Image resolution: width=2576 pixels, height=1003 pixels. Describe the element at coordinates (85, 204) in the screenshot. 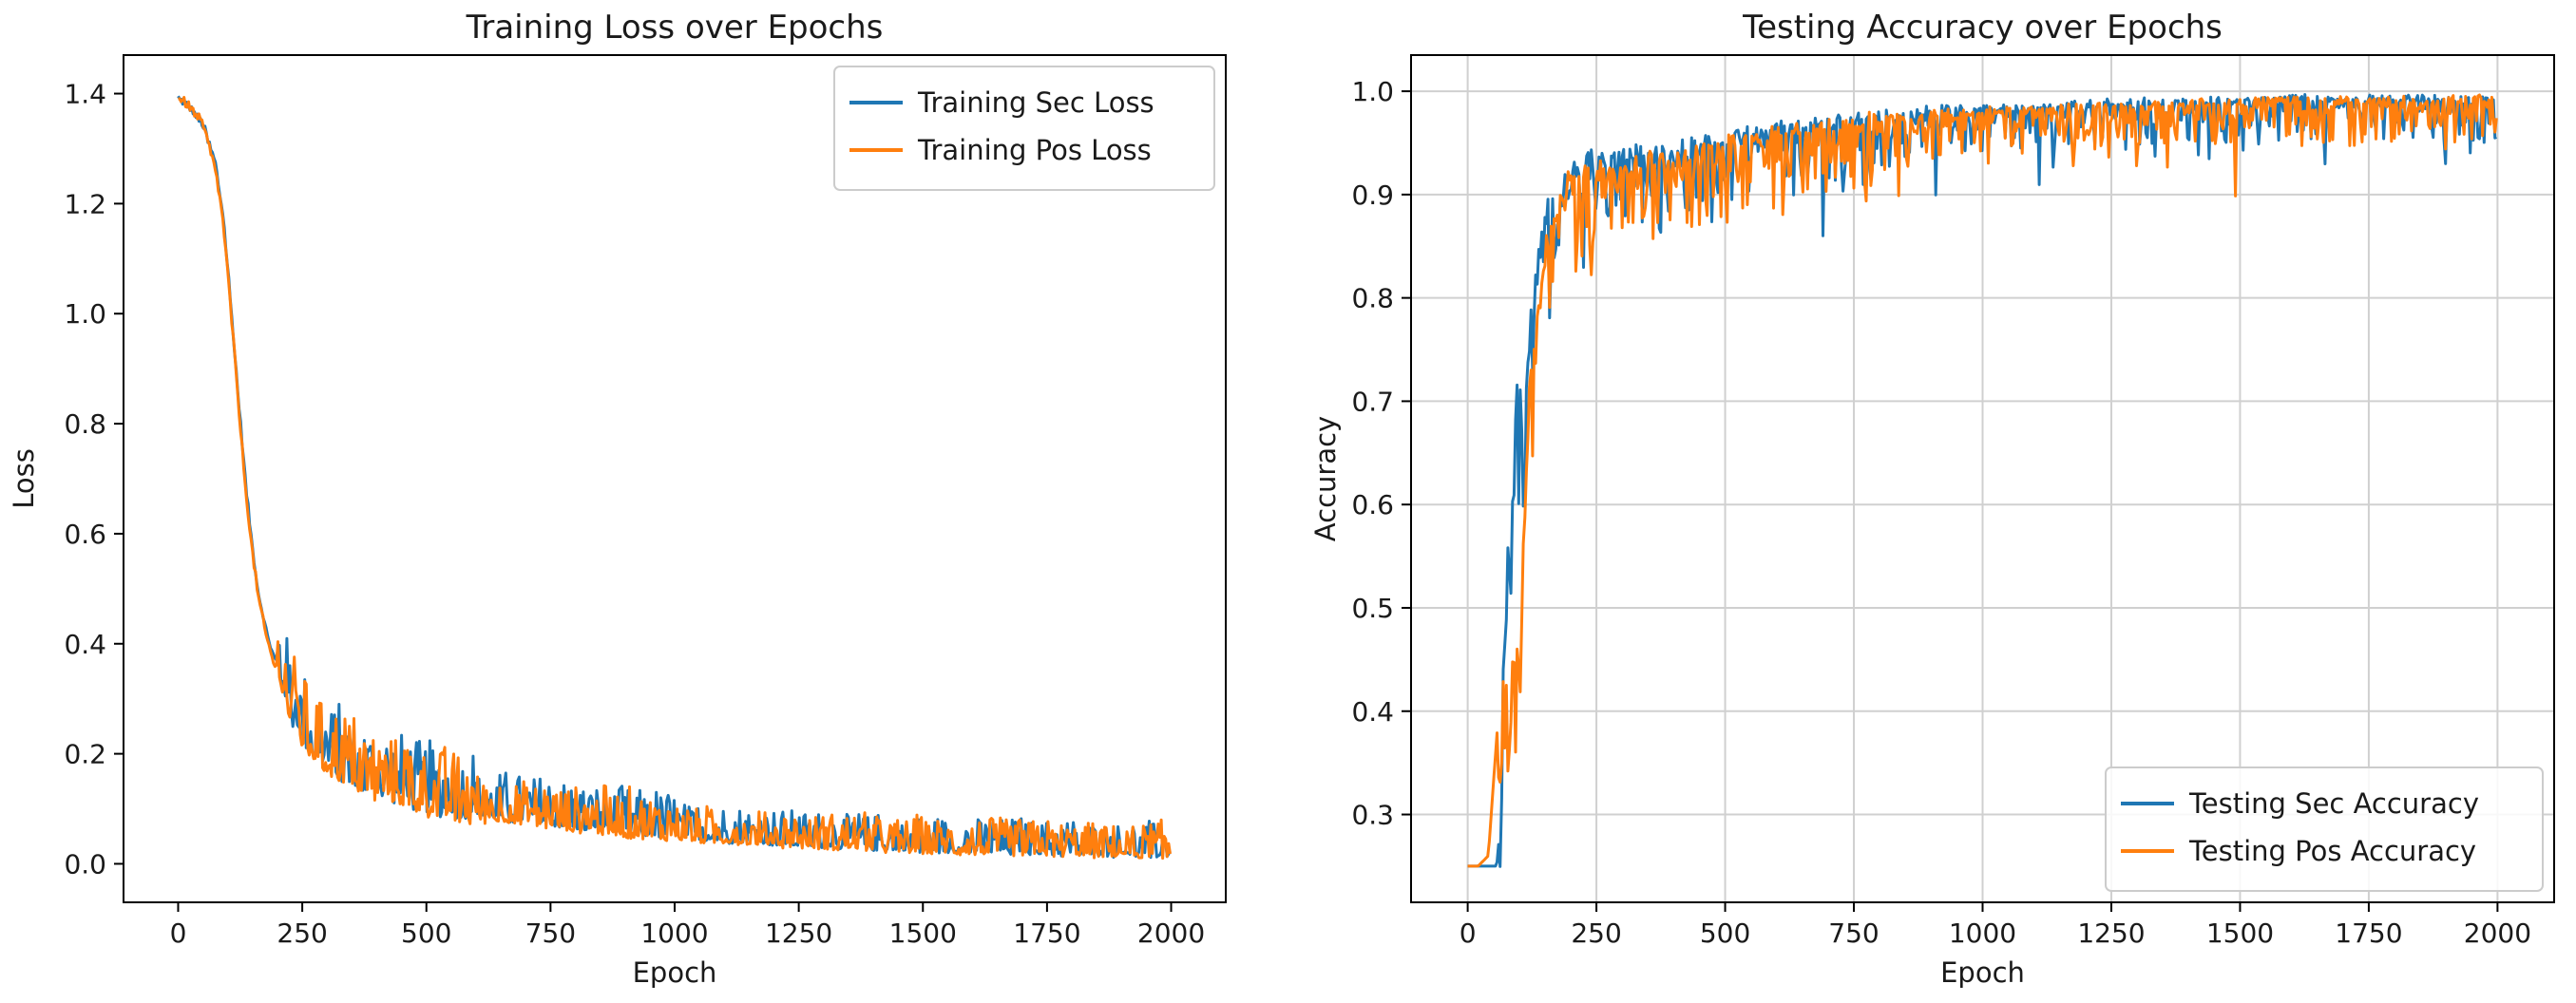

I see `y-tick-label: 1.2` at that location.